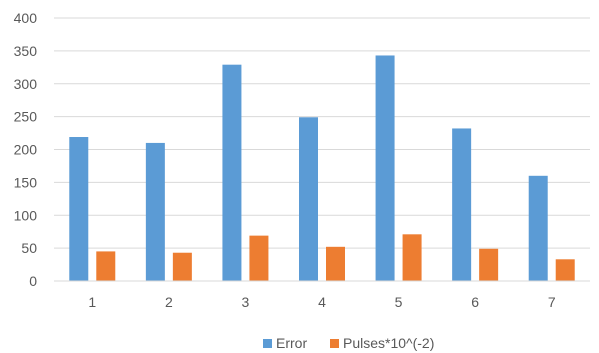 The height and width of the screenshot is (353, 599). Describe the element at coordinates (475, 302) in the screenshot. I see `x-tick-label: 6` at that location.